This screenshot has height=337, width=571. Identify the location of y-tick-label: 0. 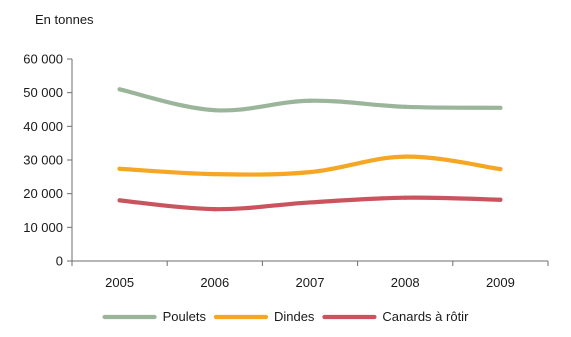
(59, 261).